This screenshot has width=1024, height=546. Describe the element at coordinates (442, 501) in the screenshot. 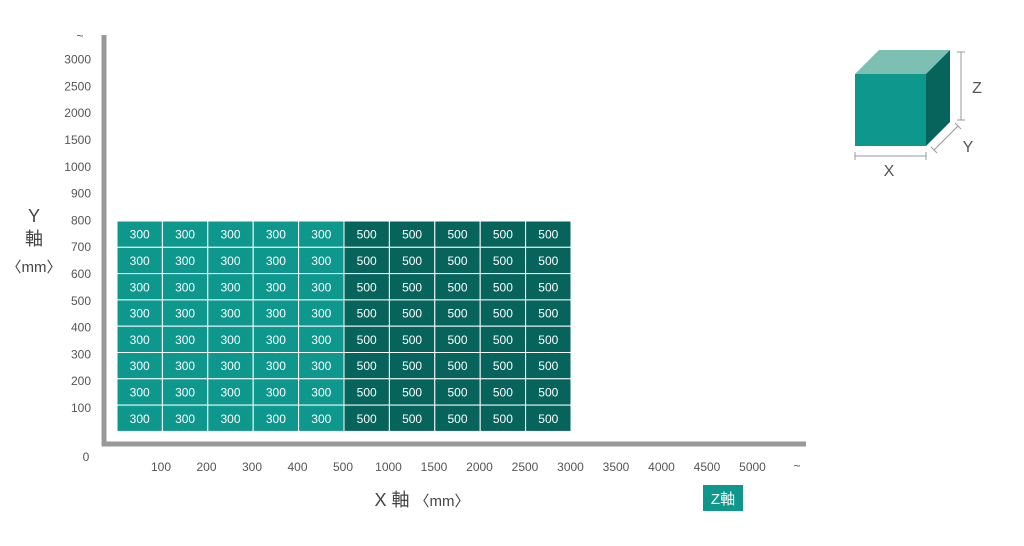

I see `x-axis-unit: 〈mm〉` at that location.